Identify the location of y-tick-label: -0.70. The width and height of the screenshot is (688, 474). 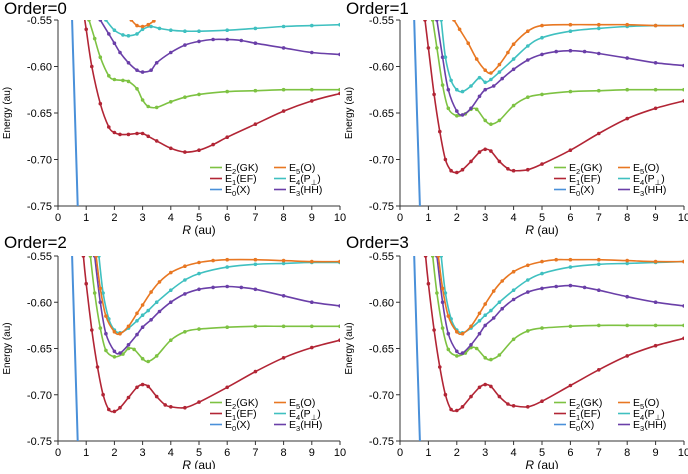
(381, 396).